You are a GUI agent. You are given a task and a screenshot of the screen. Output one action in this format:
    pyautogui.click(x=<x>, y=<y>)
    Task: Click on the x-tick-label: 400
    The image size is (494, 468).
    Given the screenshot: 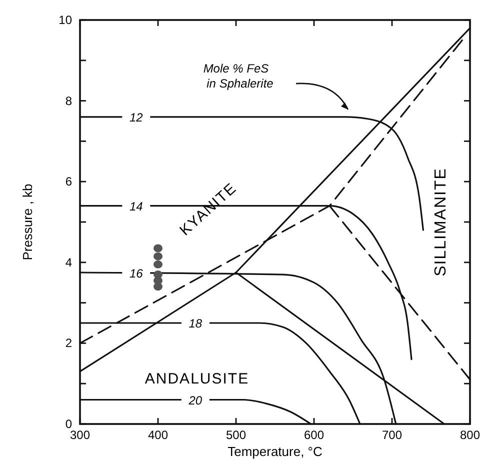 What is the action you would take?
    pyautogui.click(x=158, y=435)
    